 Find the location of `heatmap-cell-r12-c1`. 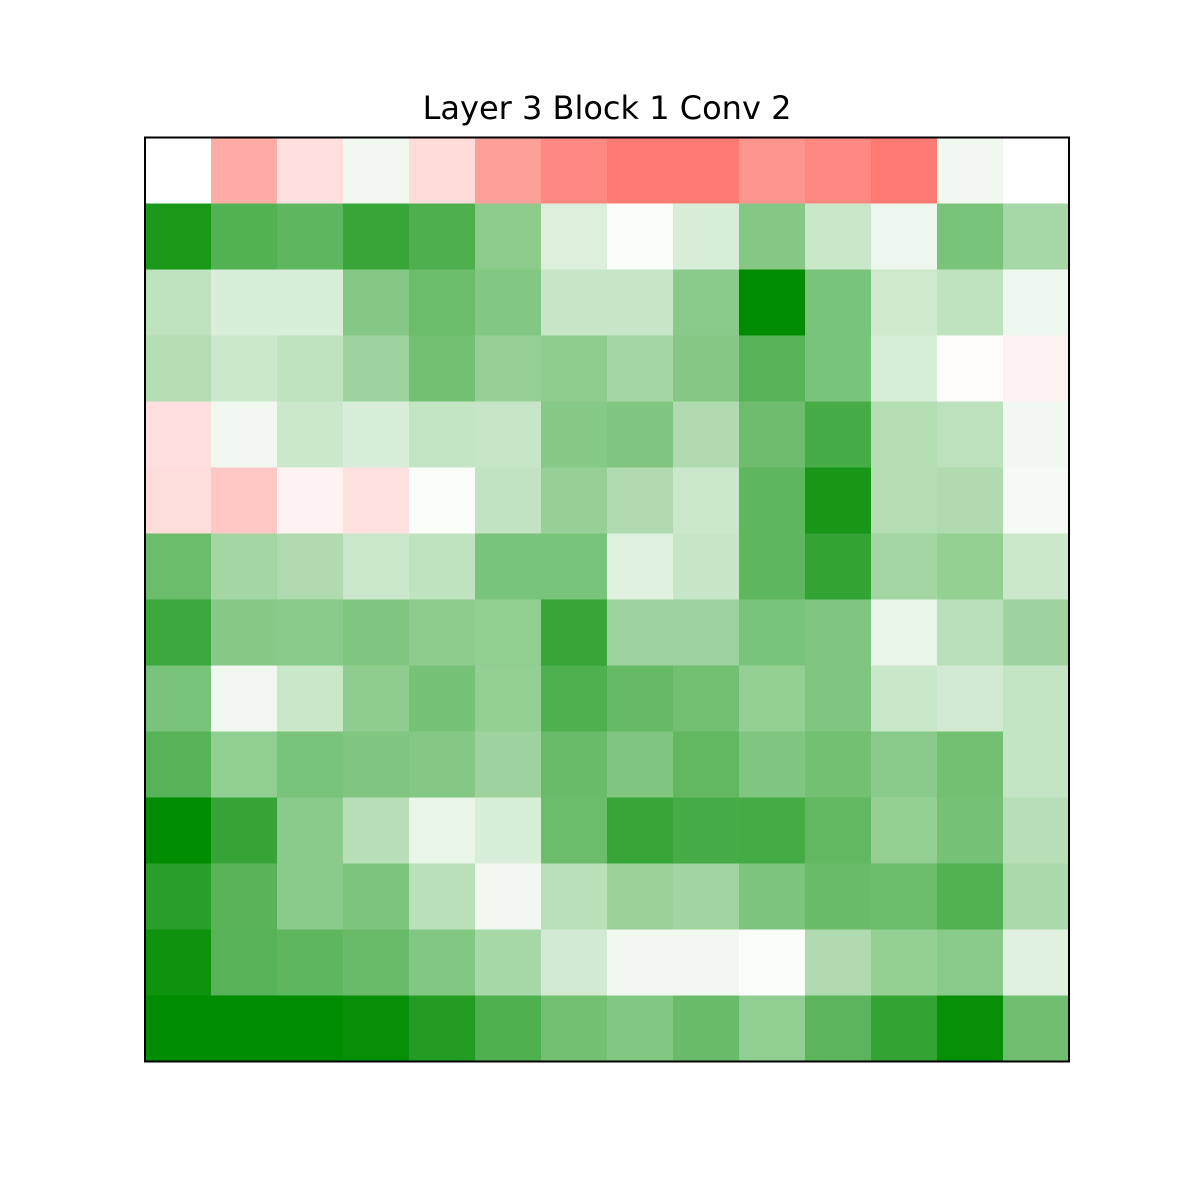

heatmap-cell-r12-c1 is located at coordinates (244, 963).